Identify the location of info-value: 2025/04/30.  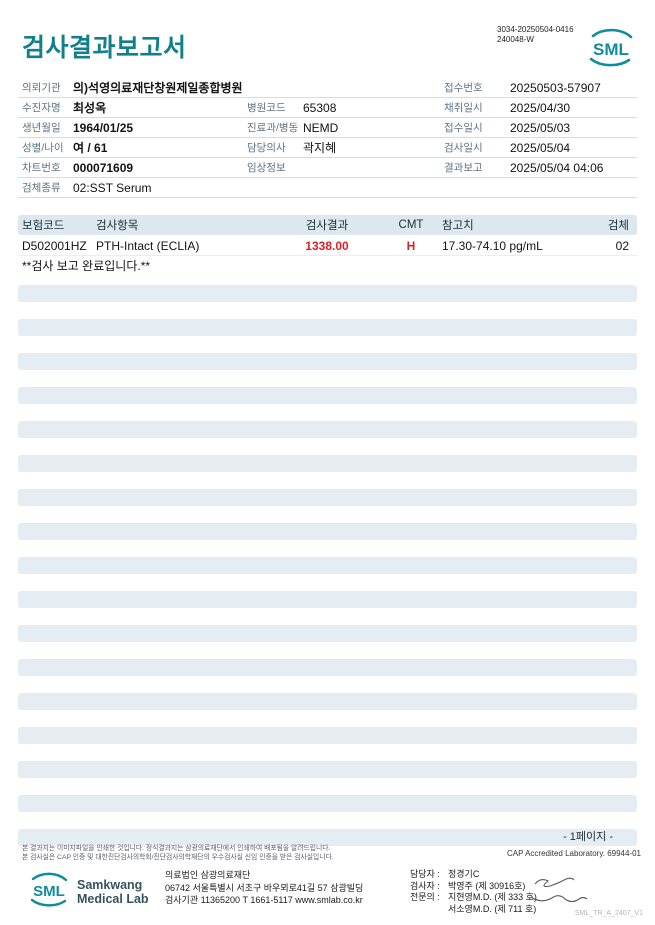
(540, 107).